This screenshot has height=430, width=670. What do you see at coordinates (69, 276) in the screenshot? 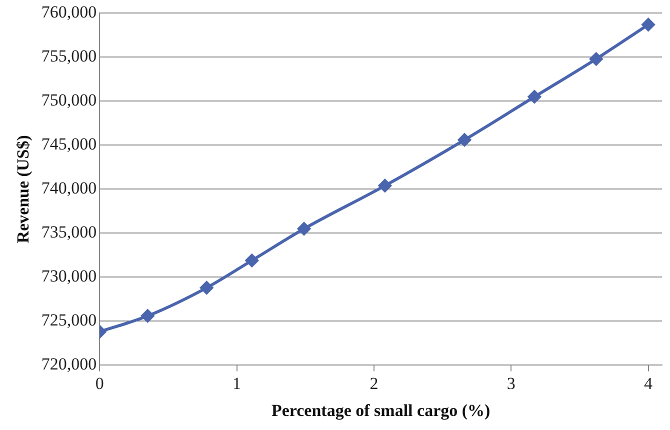
I see `y-tick-label: 730,000` at bounding box center [69, 276].